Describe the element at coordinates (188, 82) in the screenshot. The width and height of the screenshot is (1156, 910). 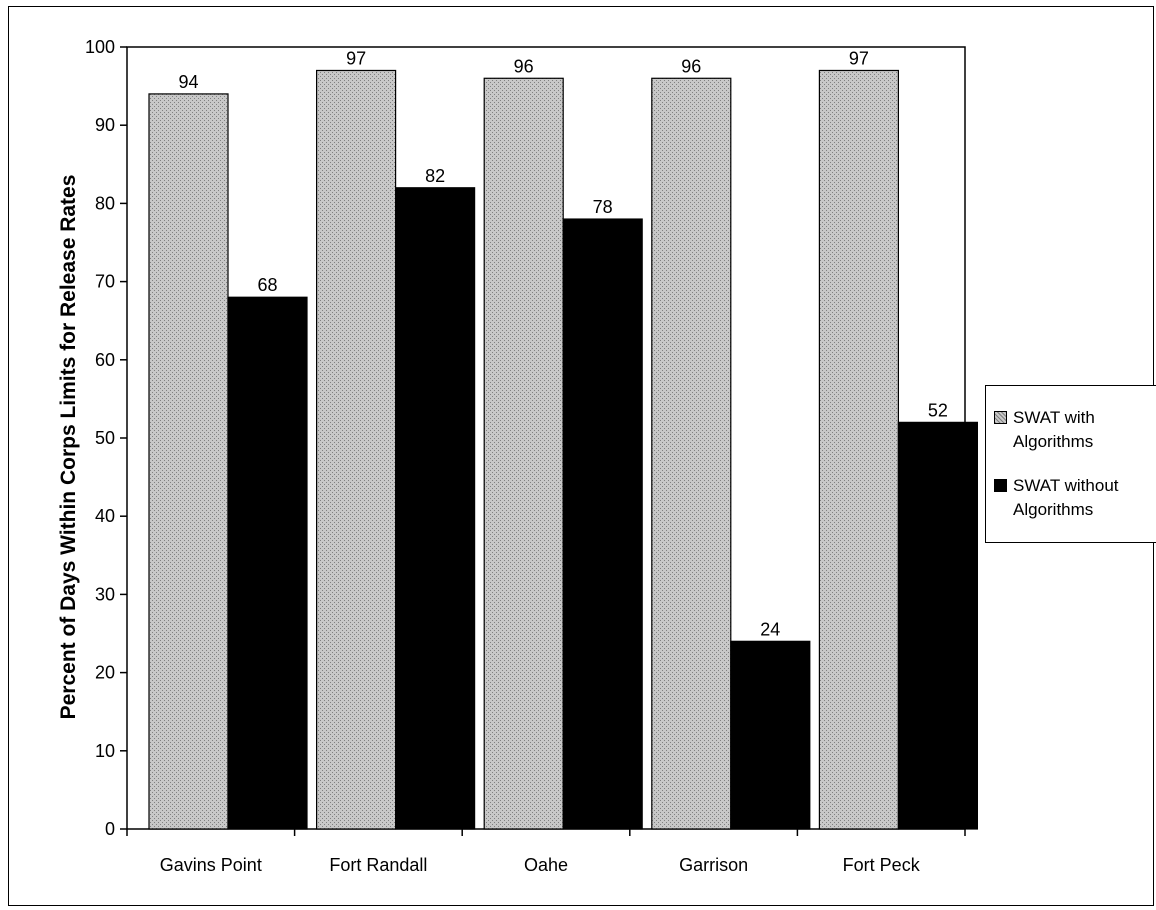
I see `data-label: 94` at that location.